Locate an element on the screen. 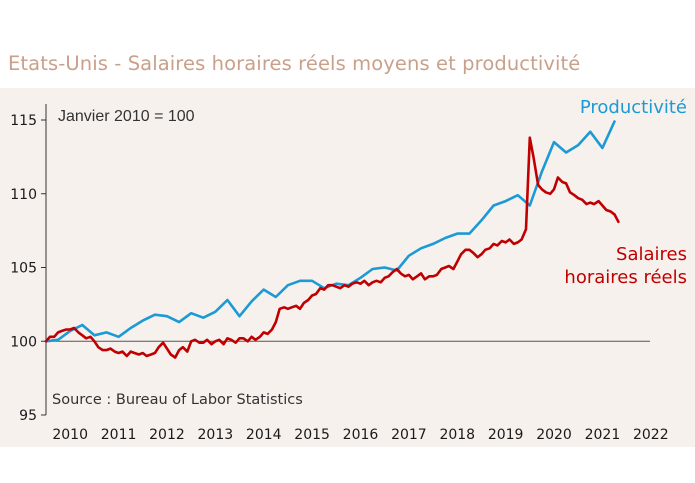  chart-source: Source : Bureau of Labor Statistics is located at coordinates (177, 400).